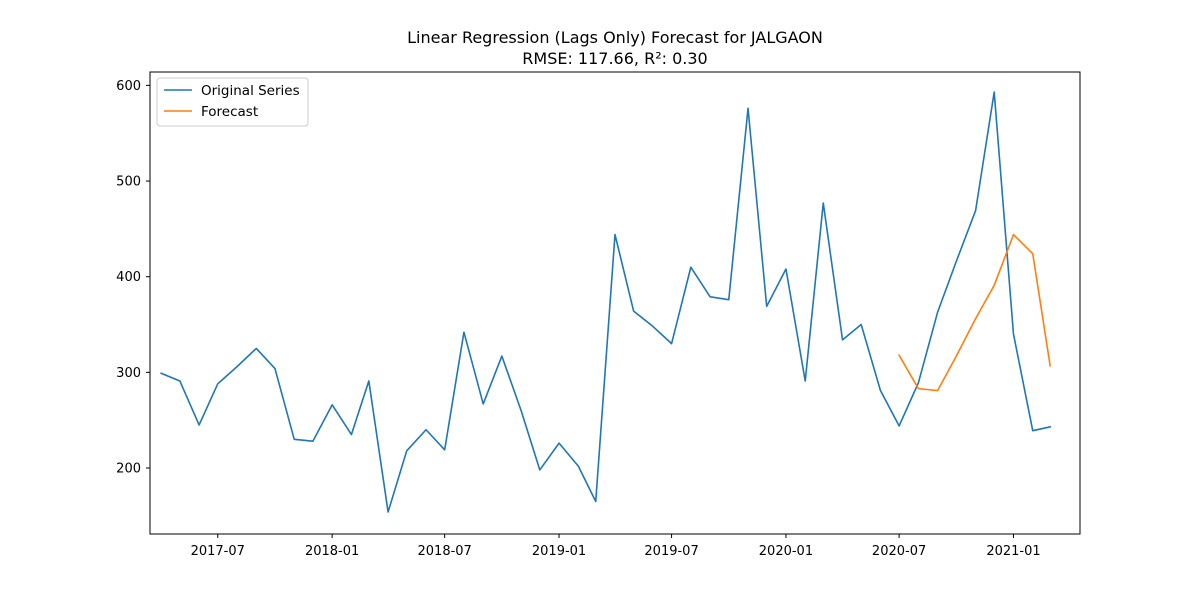 Image resolution: width=1200 pixels, height=600 pixels. Describe the element at coordinates (1013, 551) in the screenshot. I see `x-tick-label: 2021-01` at that location.